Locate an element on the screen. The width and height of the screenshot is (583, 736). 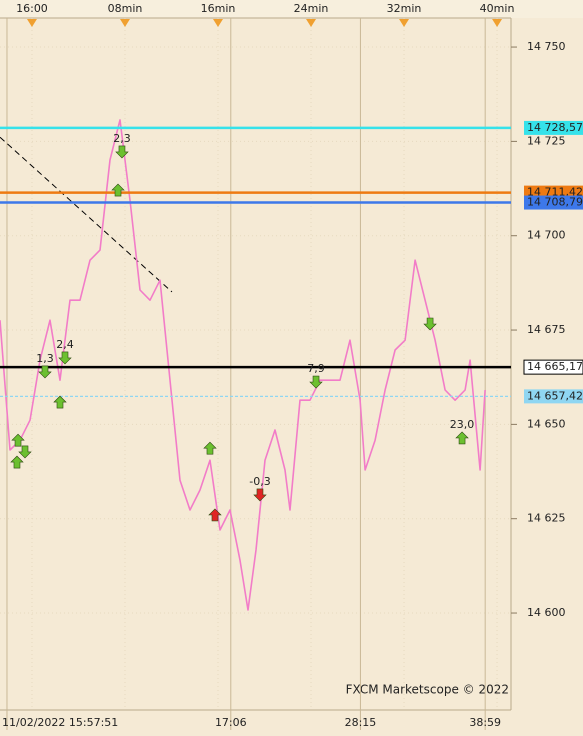
signal-label: 7,9 is located at coordinates (316, 368).